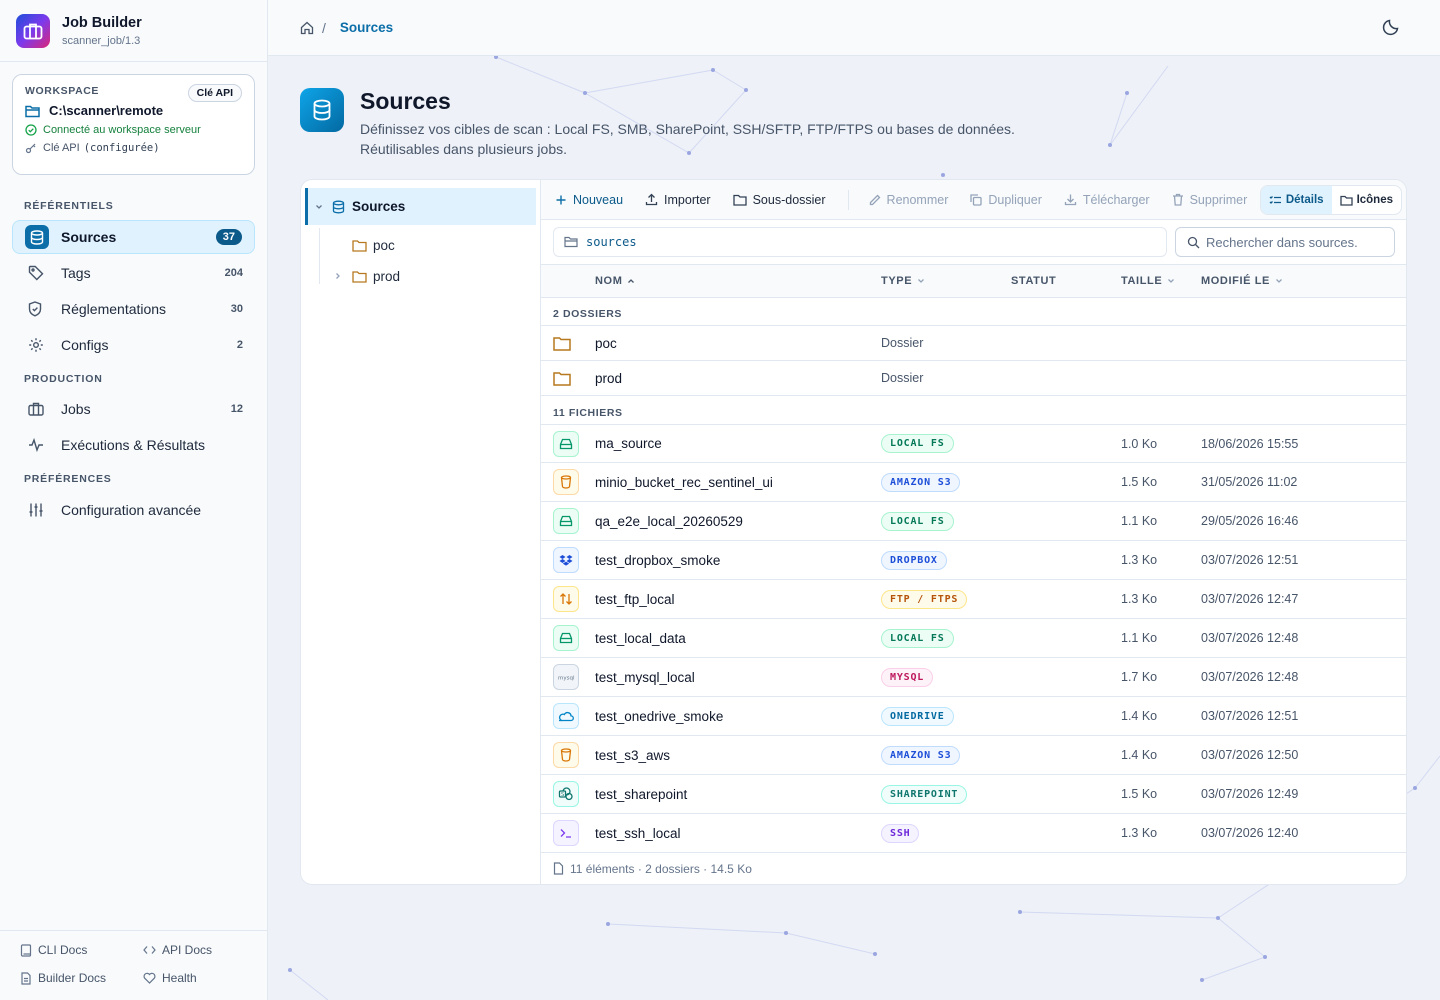 The image size is (1440, 1000). Describe the element at coordinates (53, 950) in the screenshot. I see `cli-docs-link: CLI Docs` at that location.